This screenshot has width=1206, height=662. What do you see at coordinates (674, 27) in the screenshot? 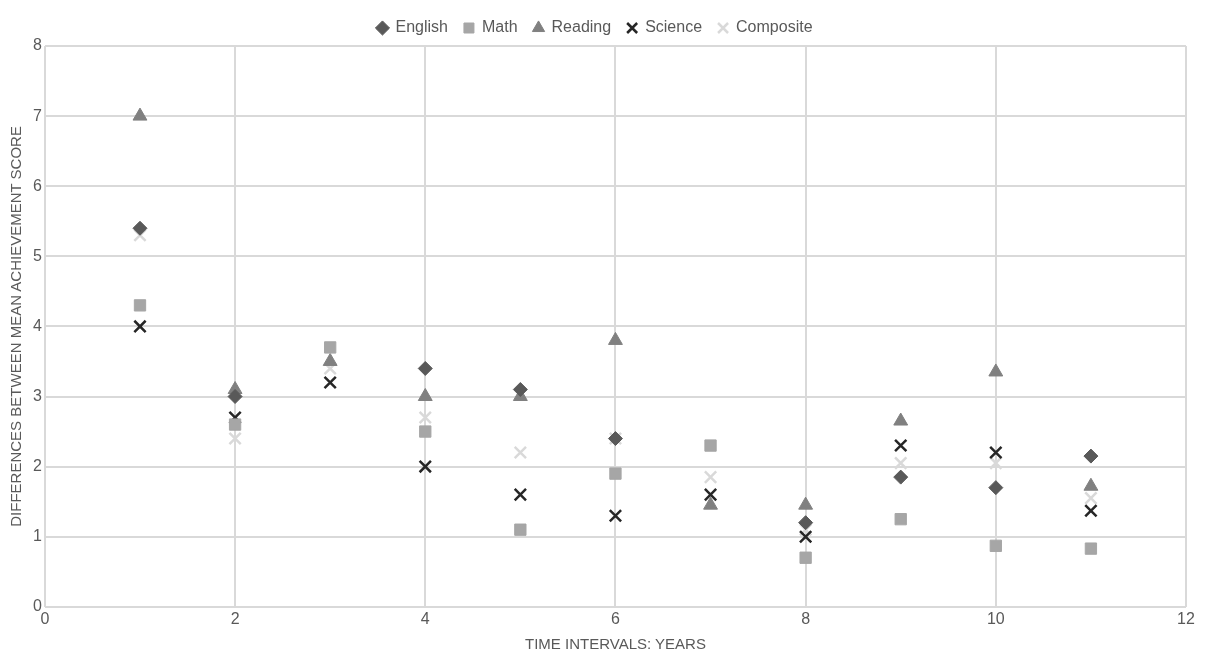
I see `legend-label: Science` at bounding box center [674, 27].